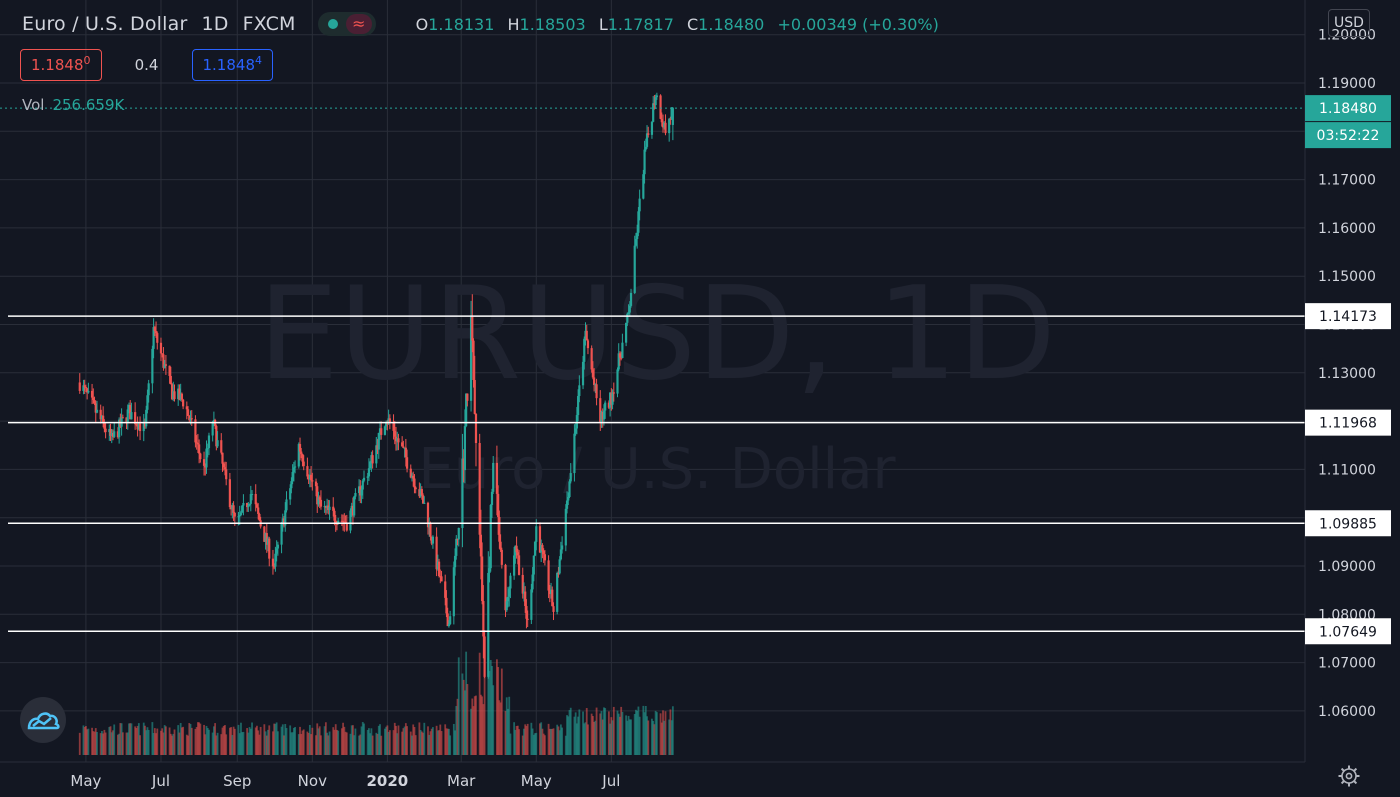 This screenshot has height=797, width=1400. Describe the element at coordinates (232, 65) in the screenshot. I see `buy-button: 1.18484` at that location.